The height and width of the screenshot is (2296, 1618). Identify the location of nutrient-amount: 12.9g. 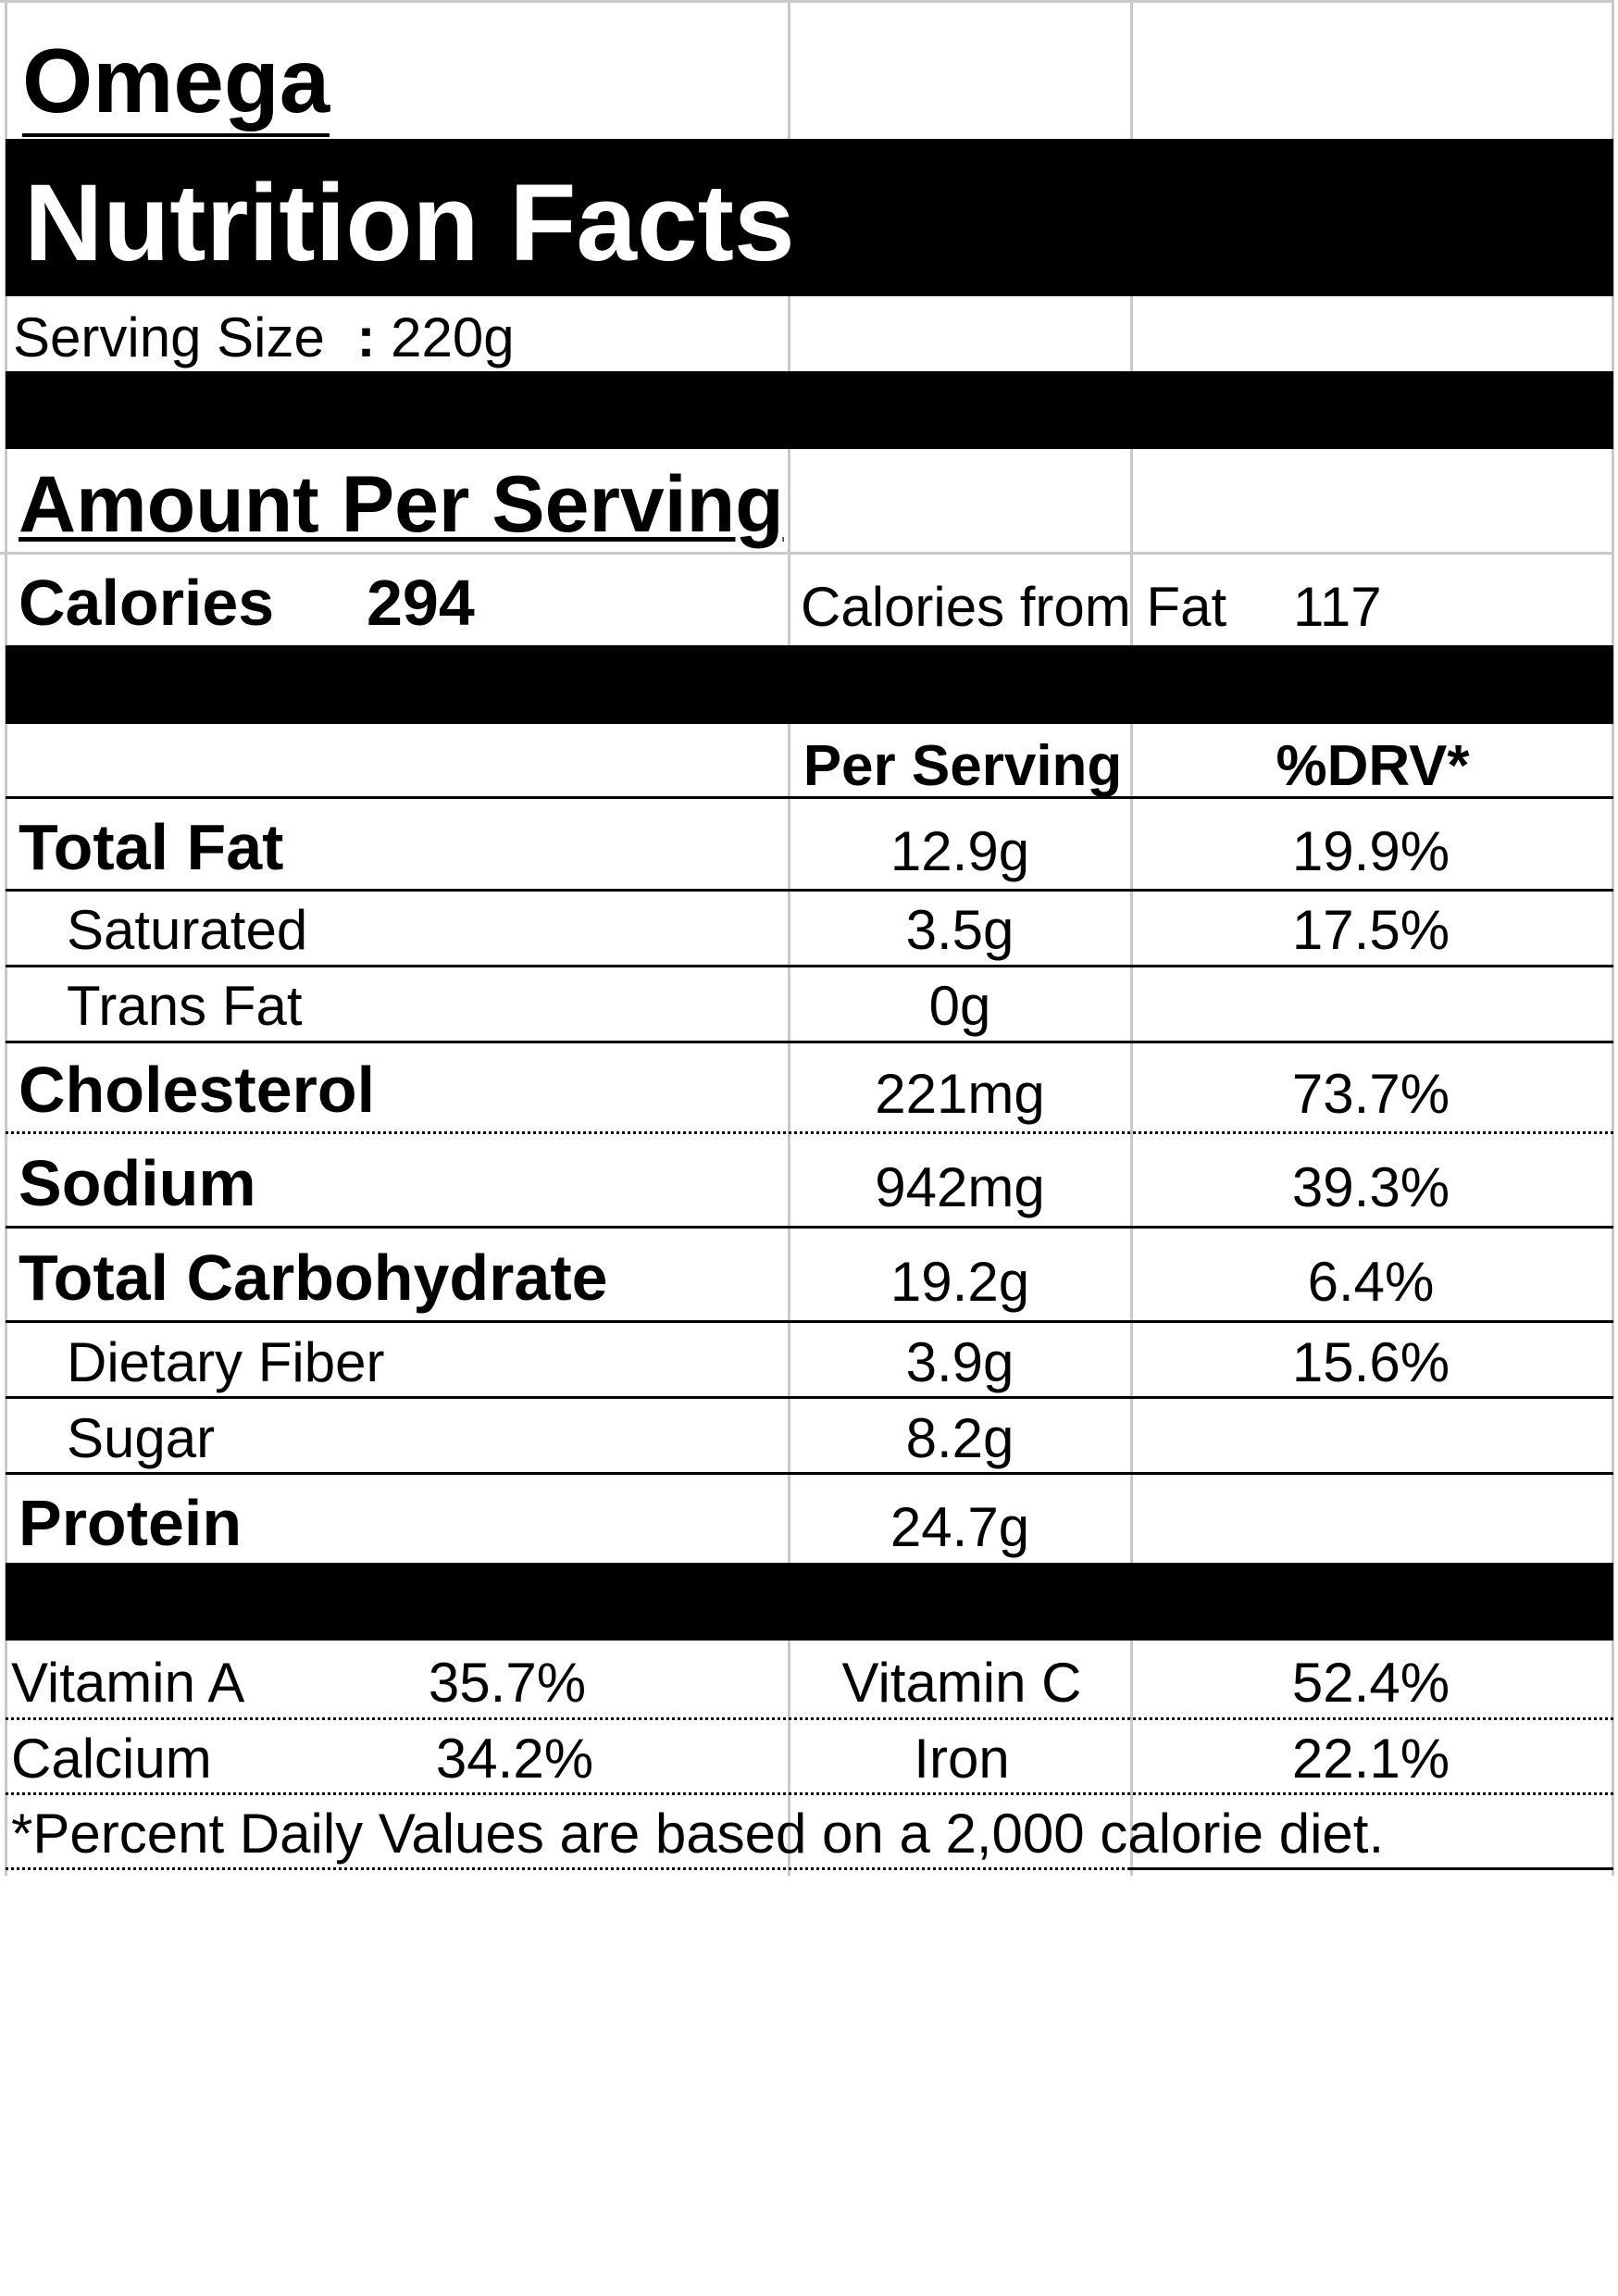
(960, 851).